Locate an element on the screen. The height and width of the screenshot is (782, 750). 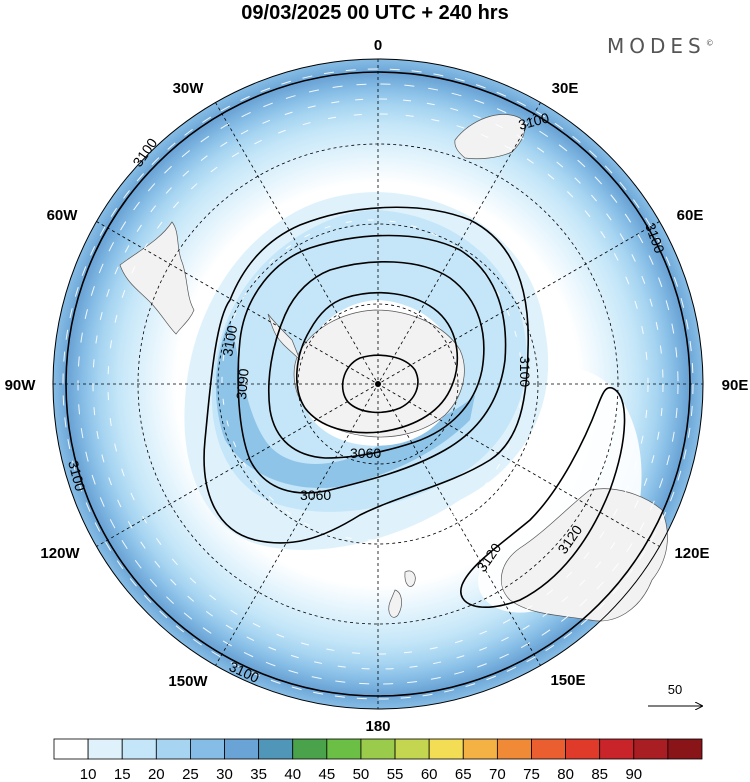
inner-jet-shading-max is located at coordinates (345, 404).